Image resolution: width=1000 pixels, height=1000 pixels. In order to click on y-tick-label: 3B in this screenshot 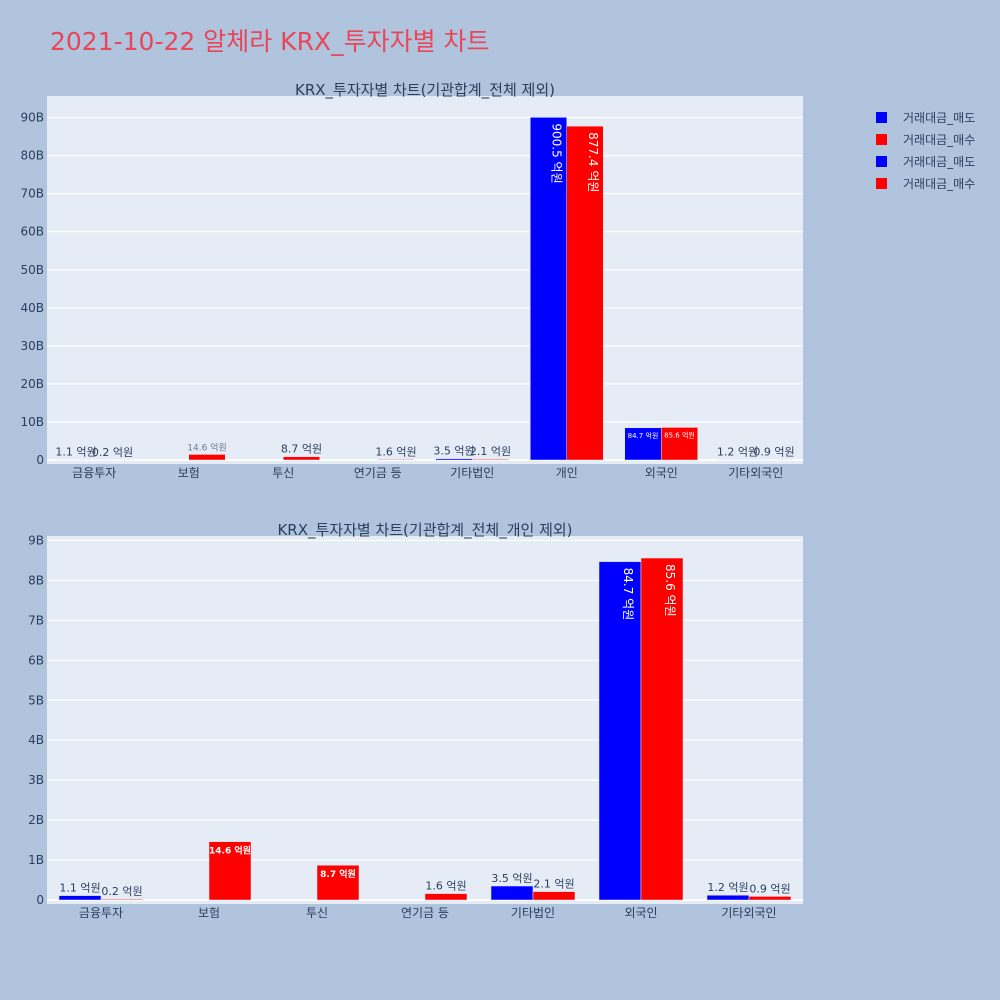, I will do `click(36, 780)`.